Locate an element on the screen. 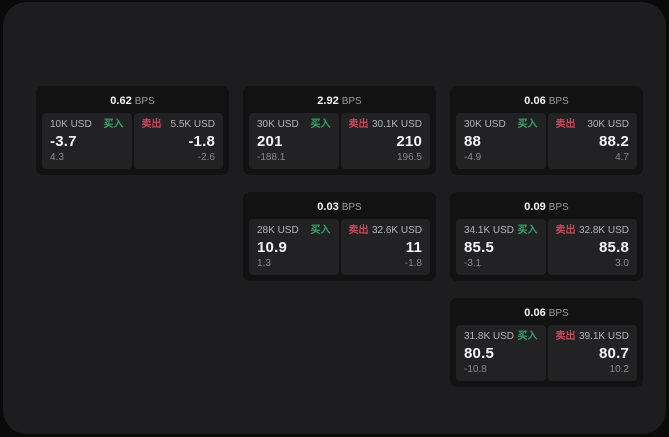 The width and height of the screenshot is (669, 437). spread-card: 0.03 BPS 28K USD 买入 10.9 1.3 卖出 32.6K USD is located at coordinates (339, 236).